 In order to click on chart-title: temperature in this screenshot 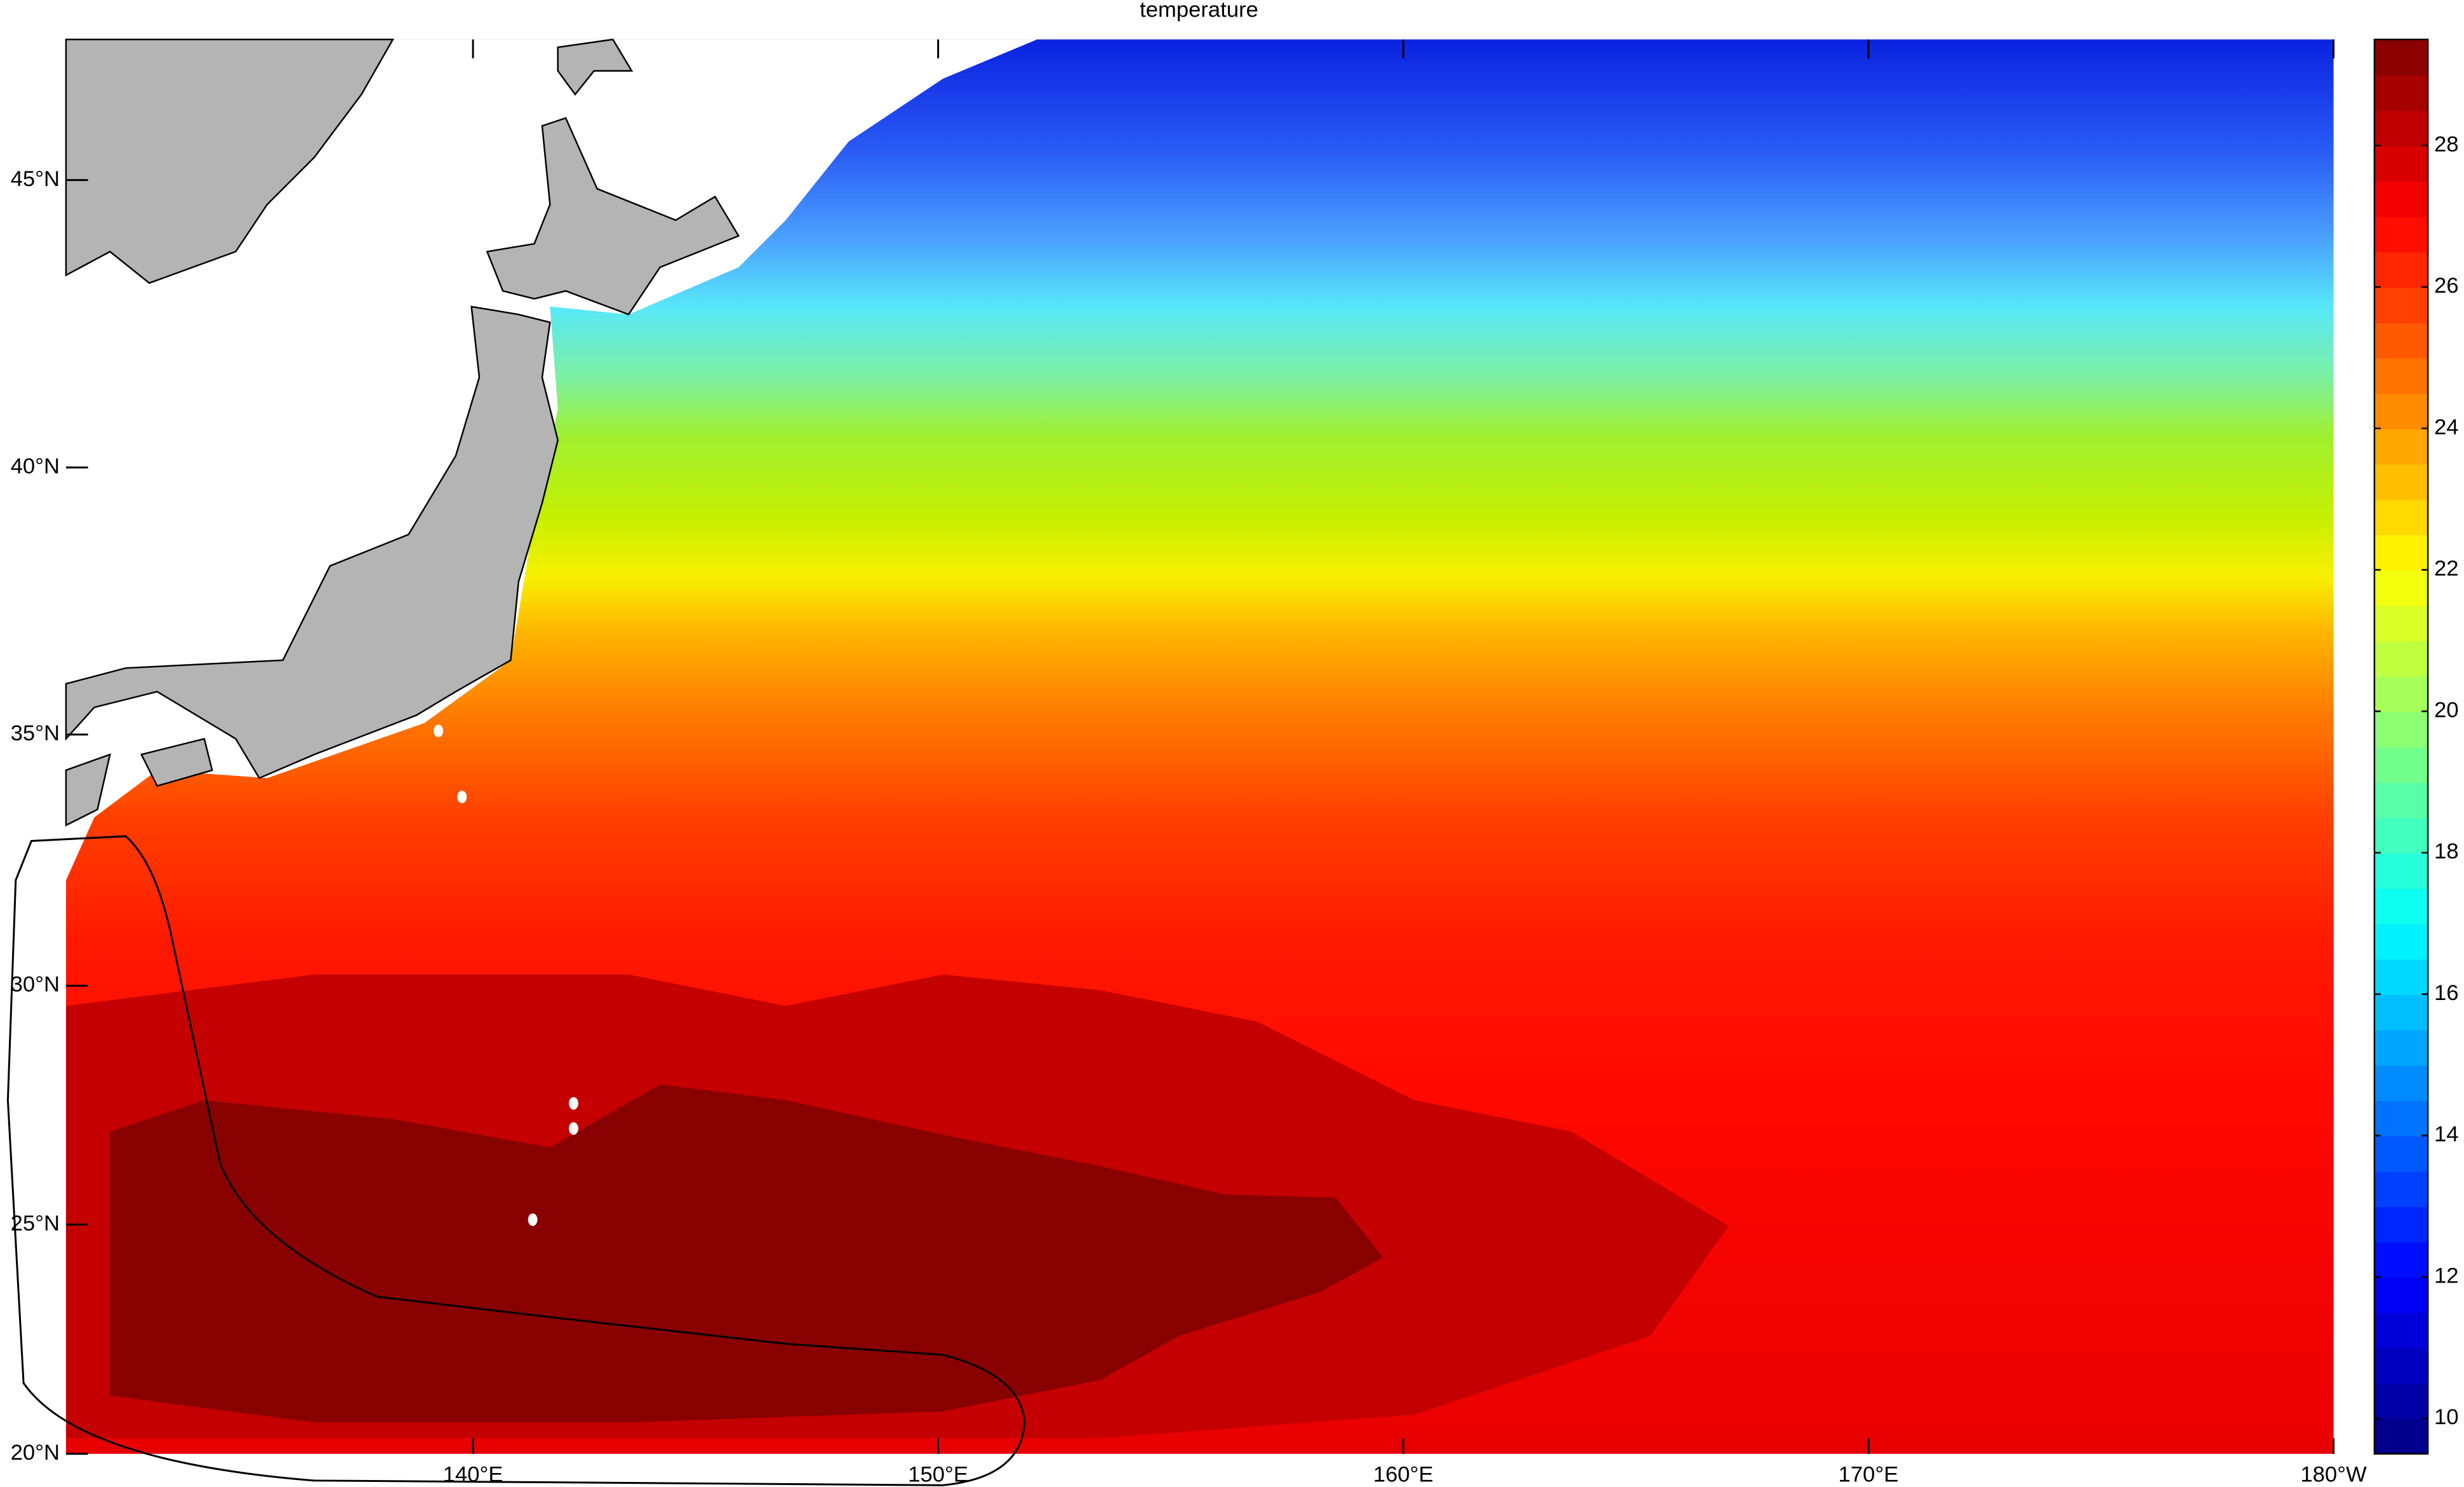, I will do `click(1199, 11)`.